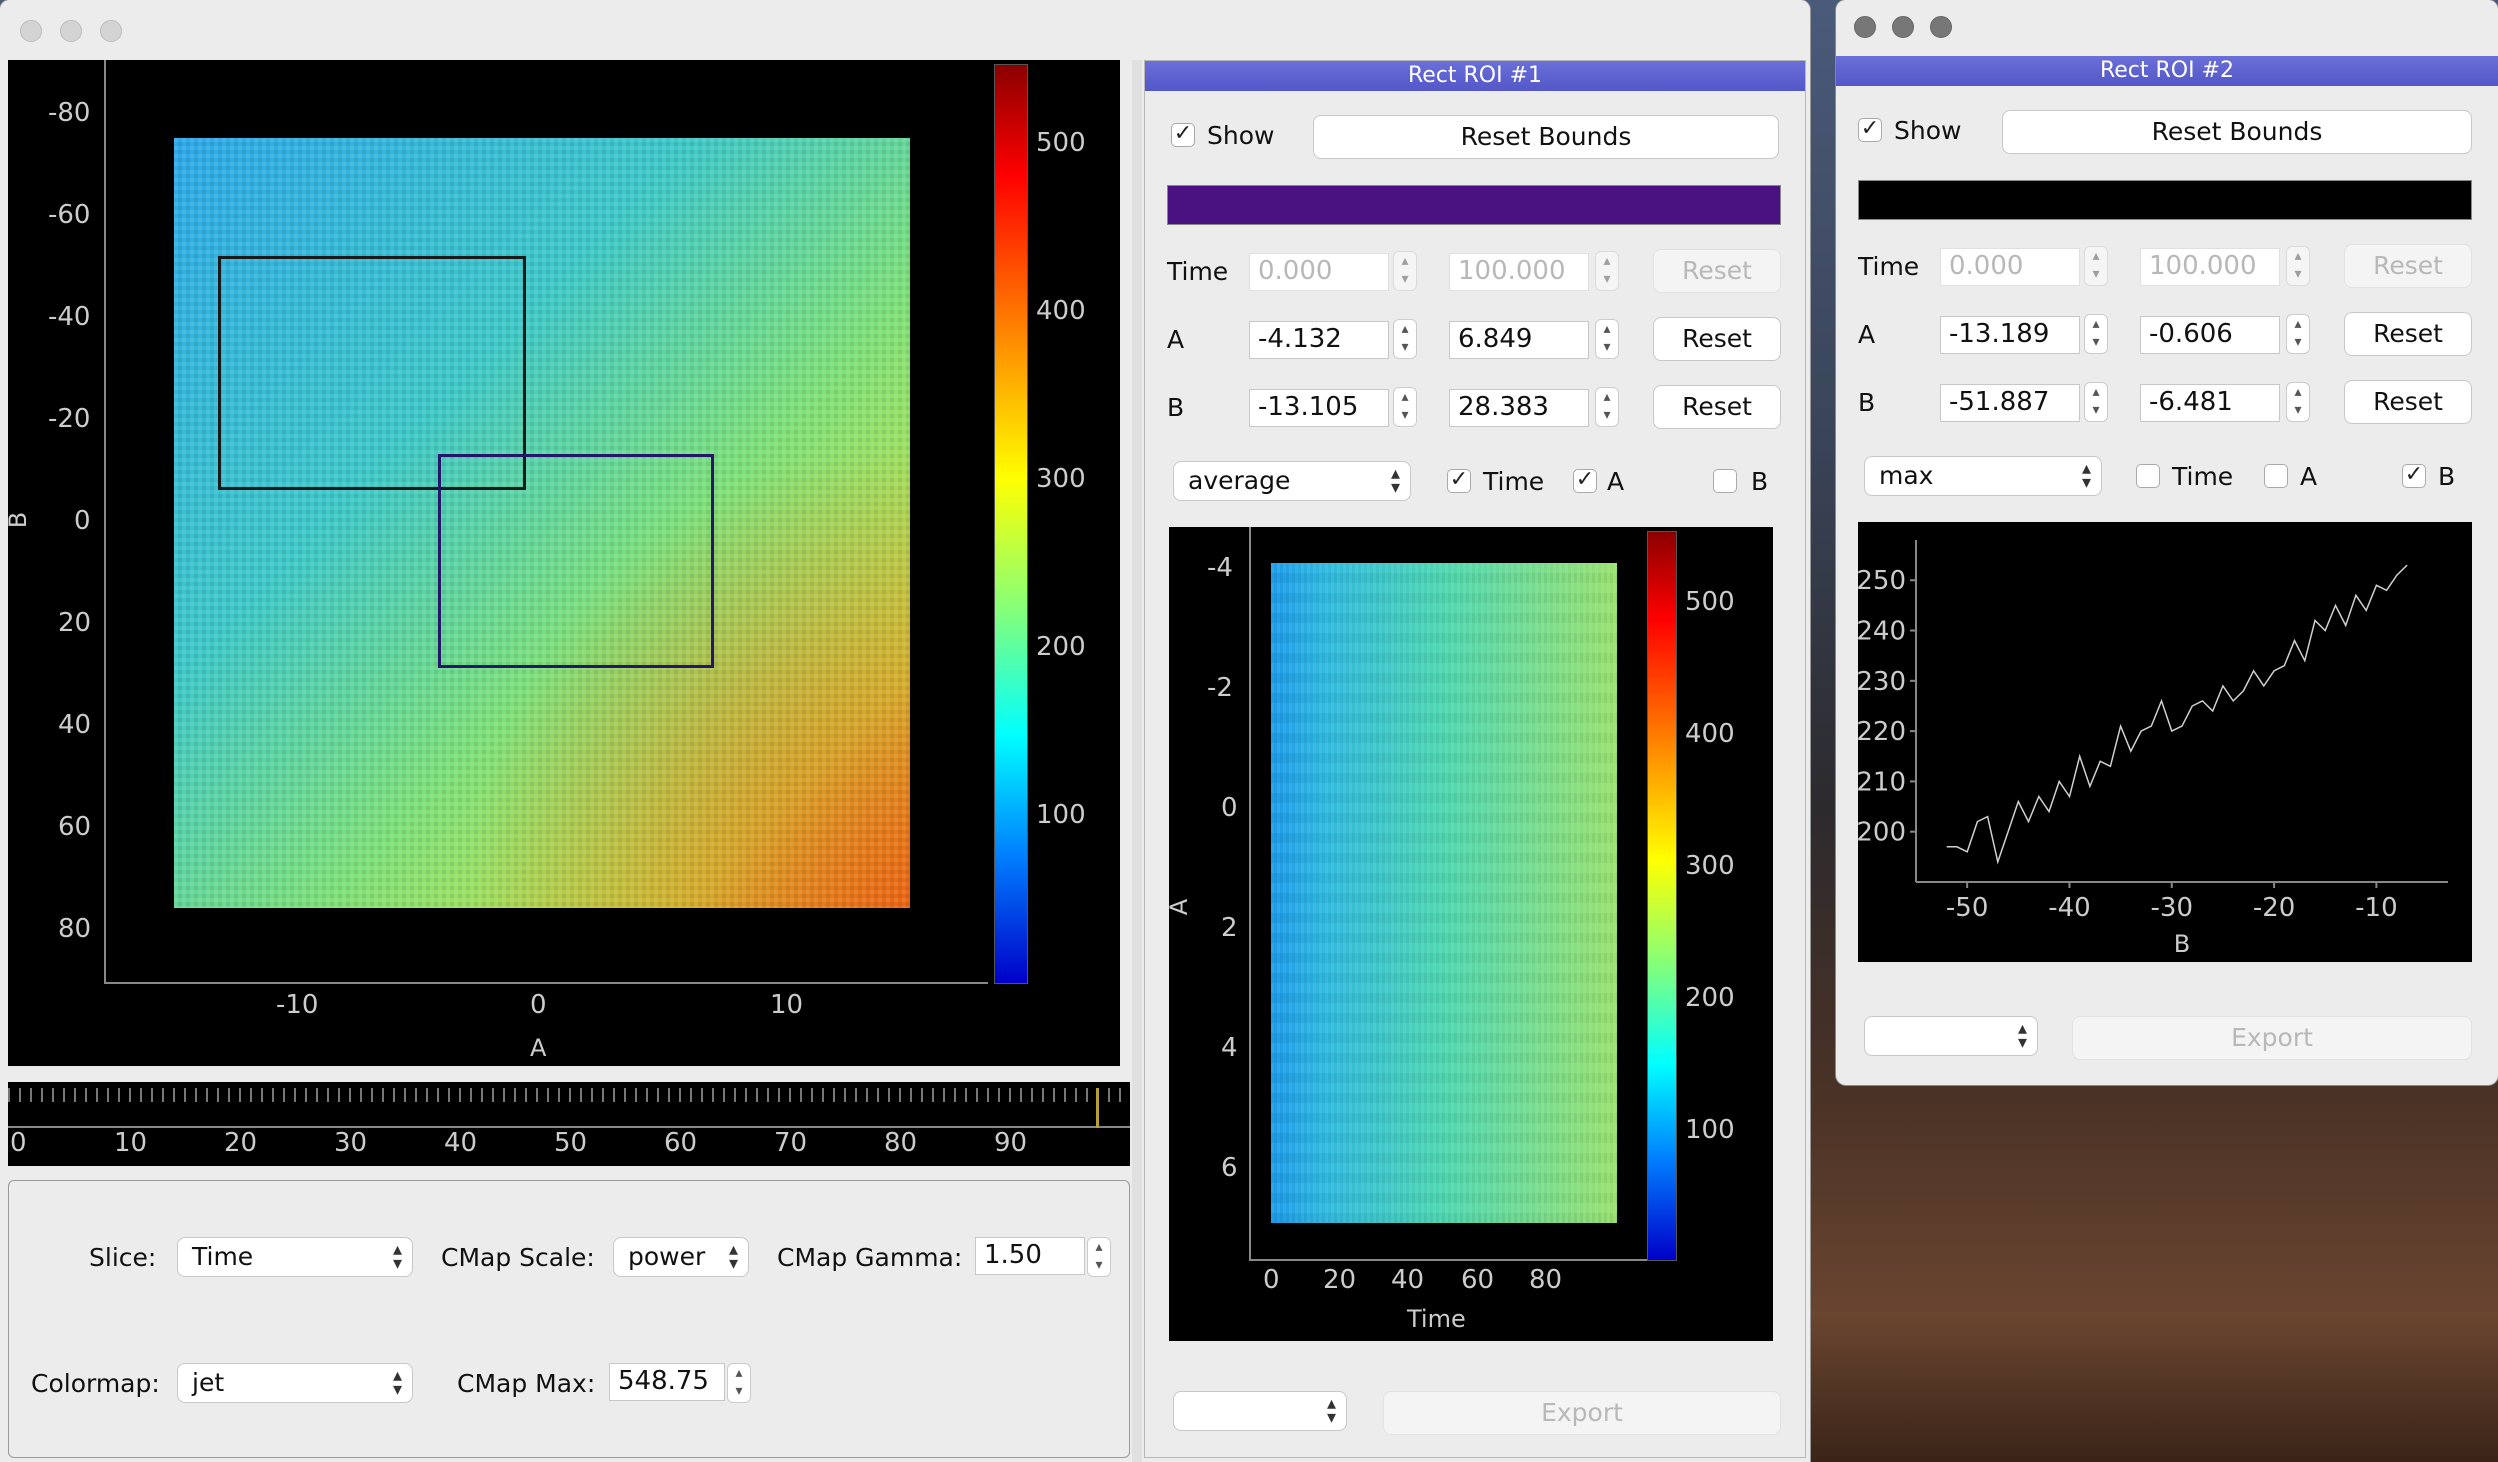 The height and width of the screenshot is (1462, 2498). Describe the element at coordinates (18, 1143) in the screenshot. I see `slider-tick: 0` at that location.